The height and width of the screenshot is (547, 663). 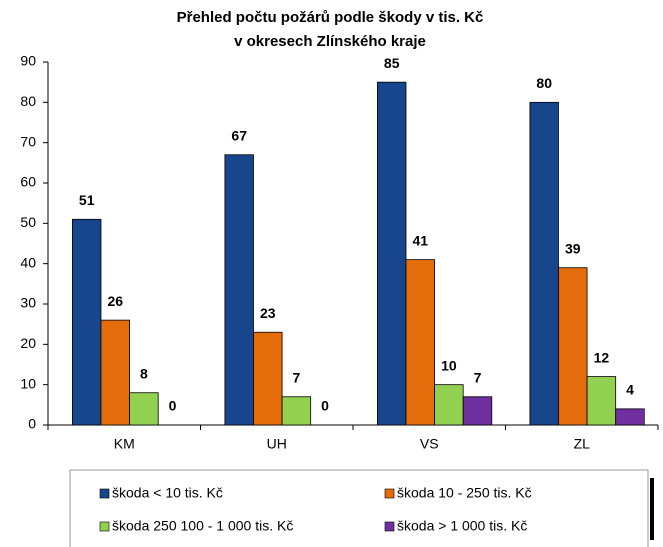 I want to click on legend-label: škoda 10 - 250 tis. Kč, so click(x=464, y=493).